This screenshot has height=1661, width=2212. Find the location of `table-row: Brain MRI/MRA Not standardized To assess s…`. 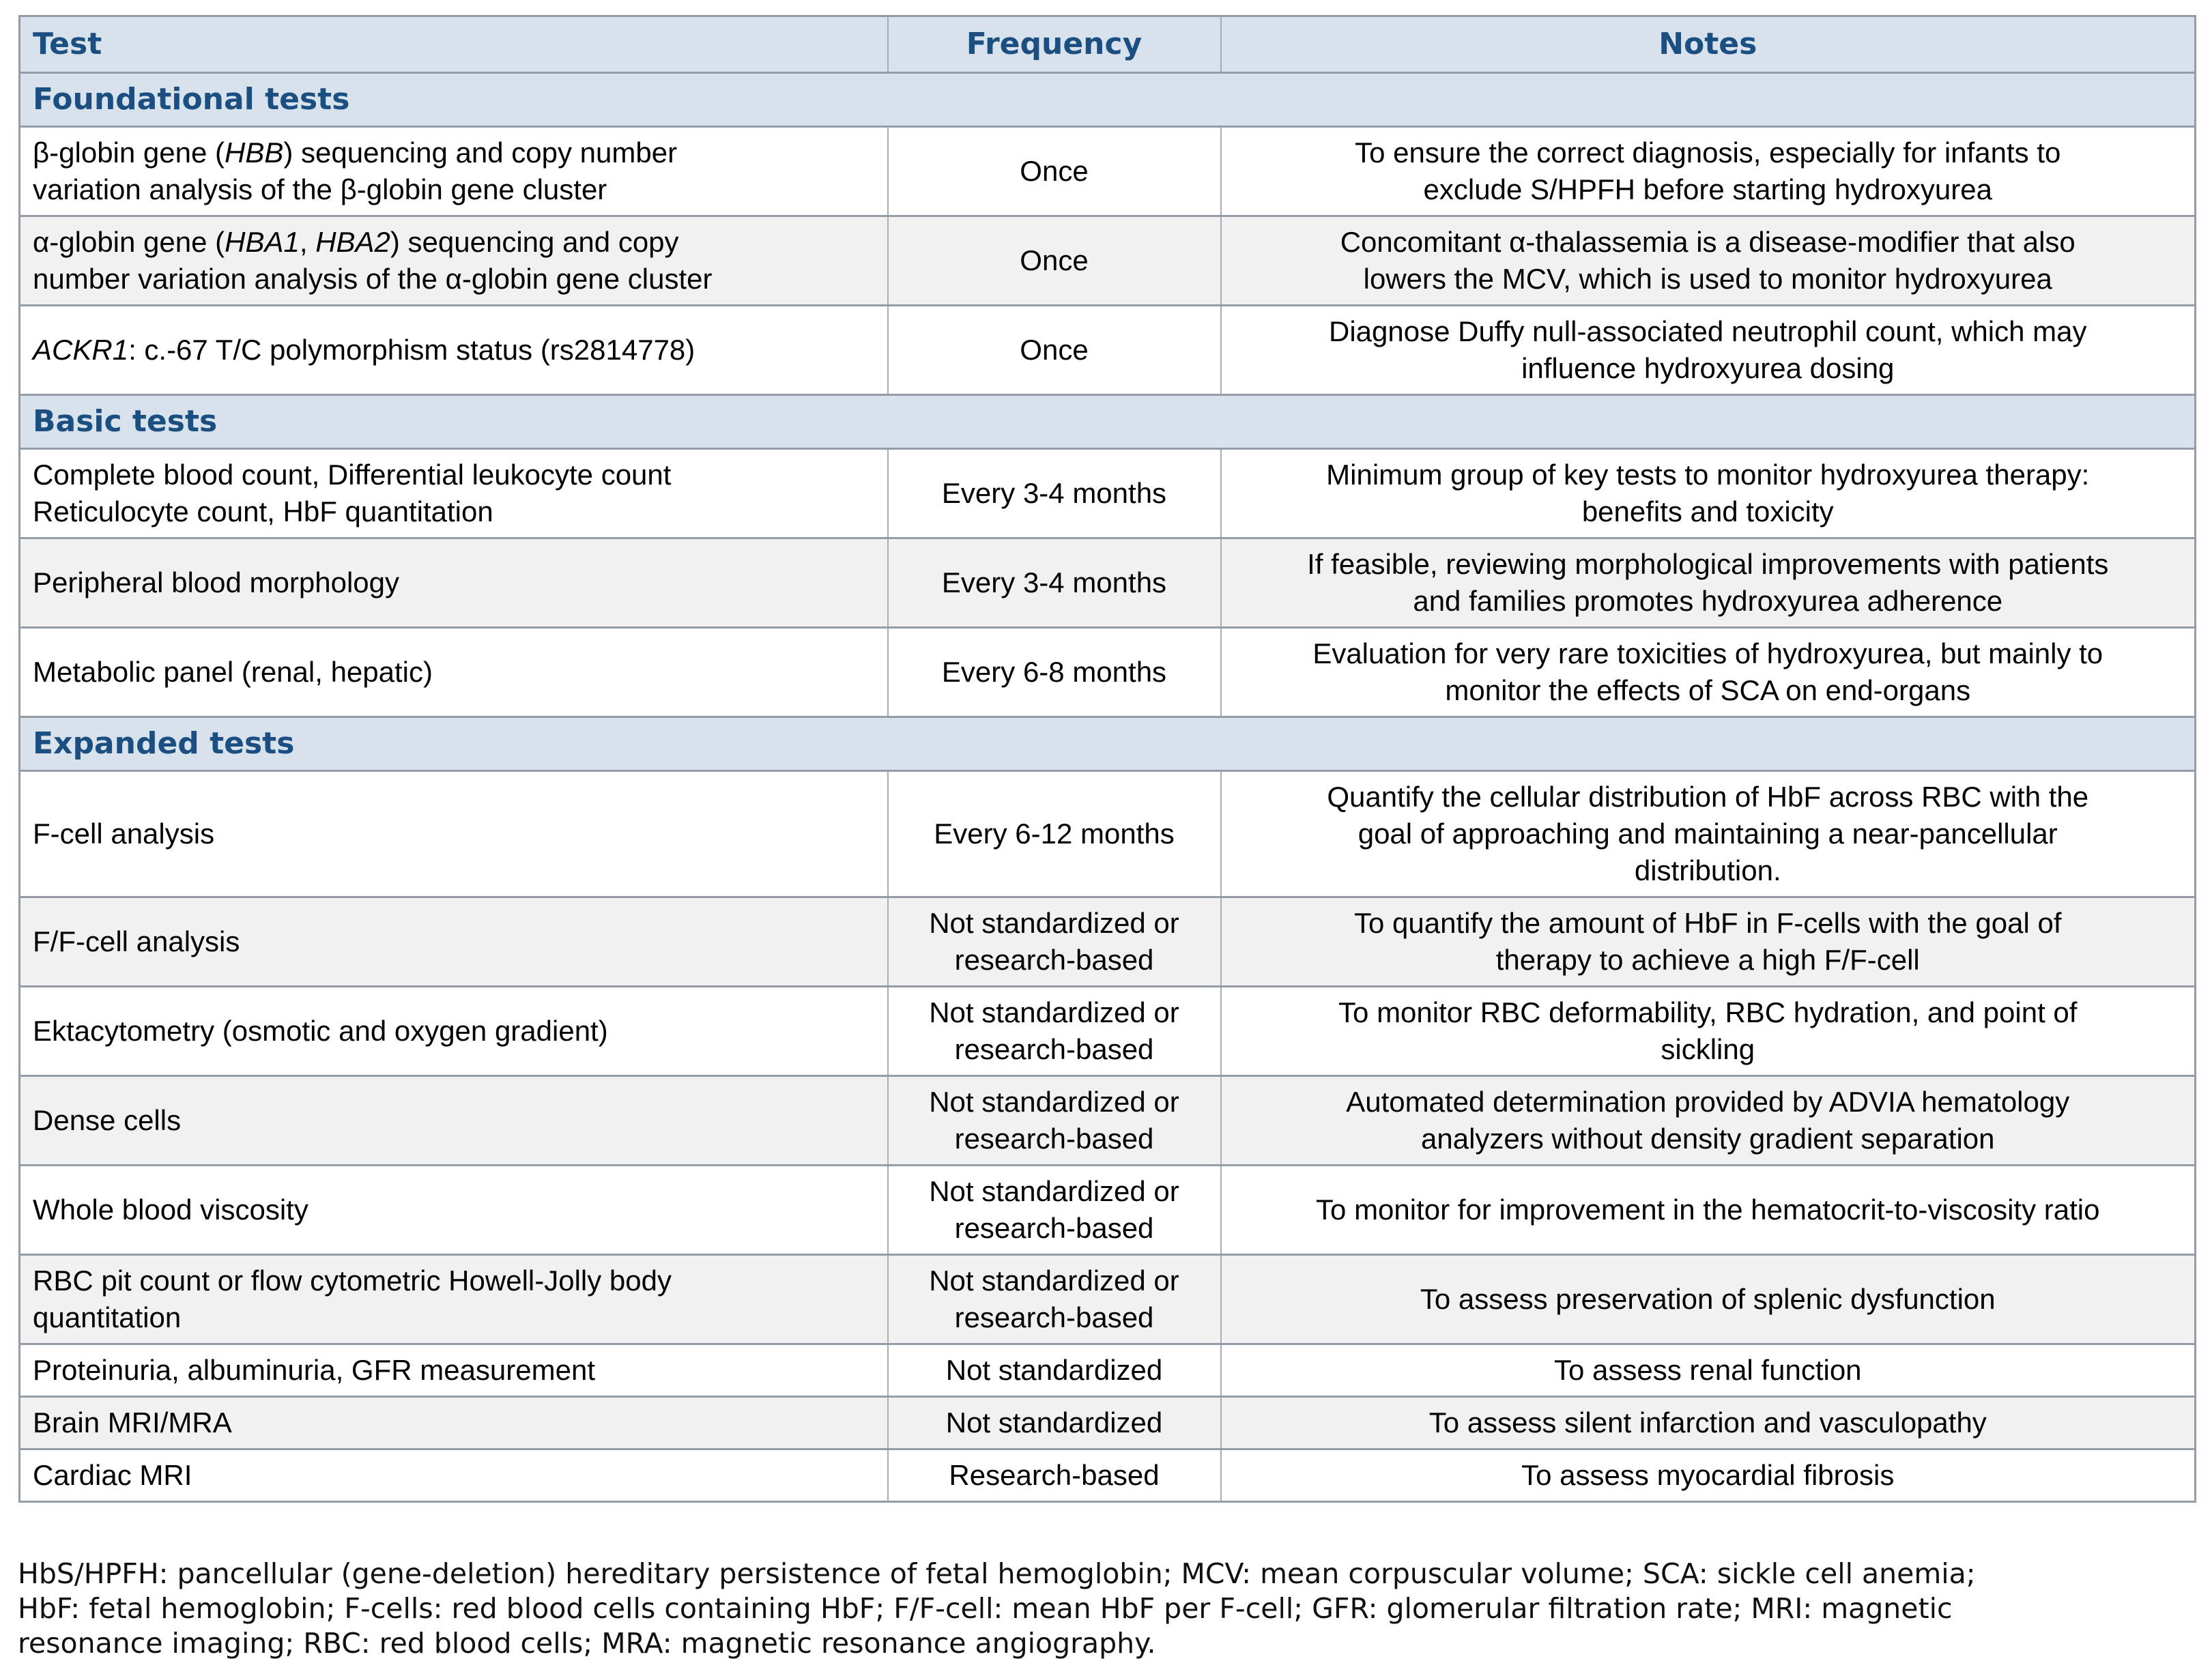

table-row: Brain MRI/MRA Not standardized To assess s… is located at coordinates (1107, 1423).